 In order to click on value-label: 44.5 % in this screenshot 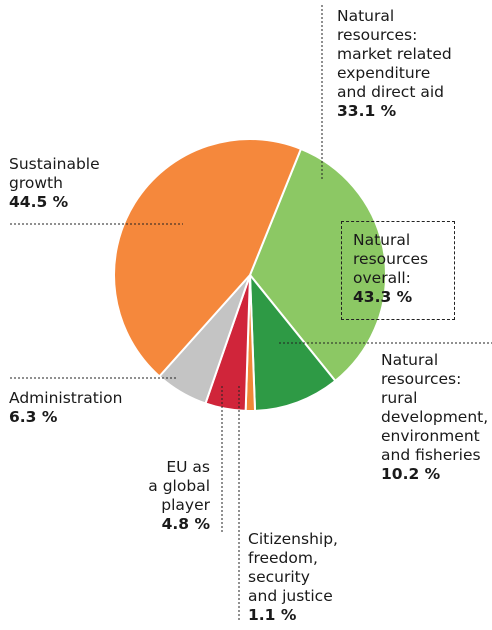, I will do `click(39, 202)`.